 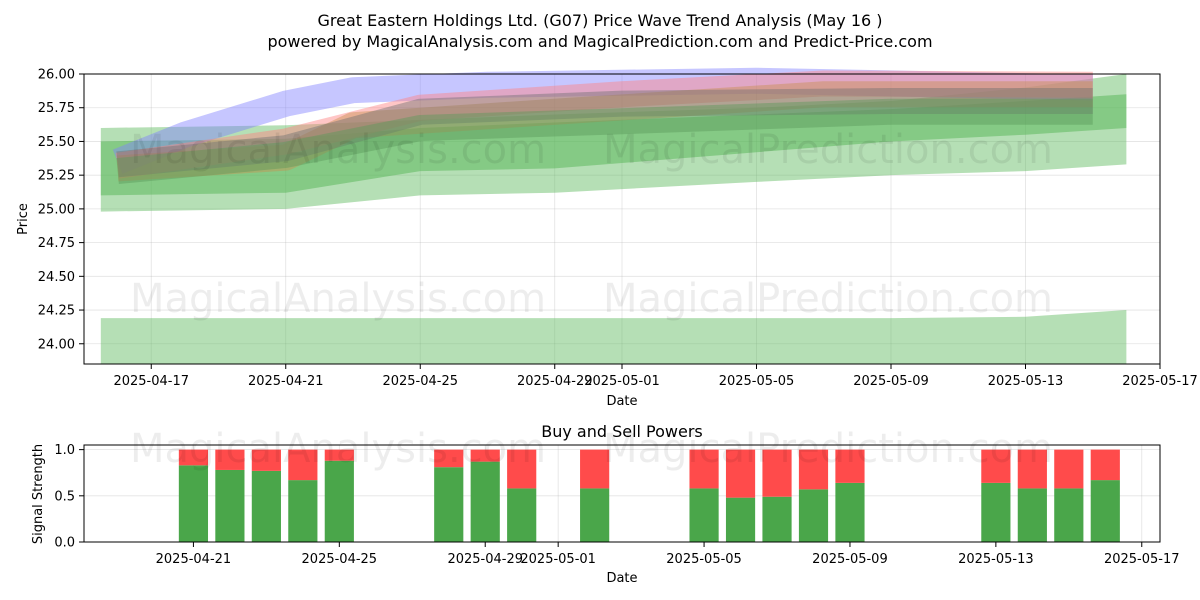 What do you see at coordinates (194, 559) in the screenshot?
I see `signal-x-tick-label: 2025-04-21` at bounding box center [194, 559].